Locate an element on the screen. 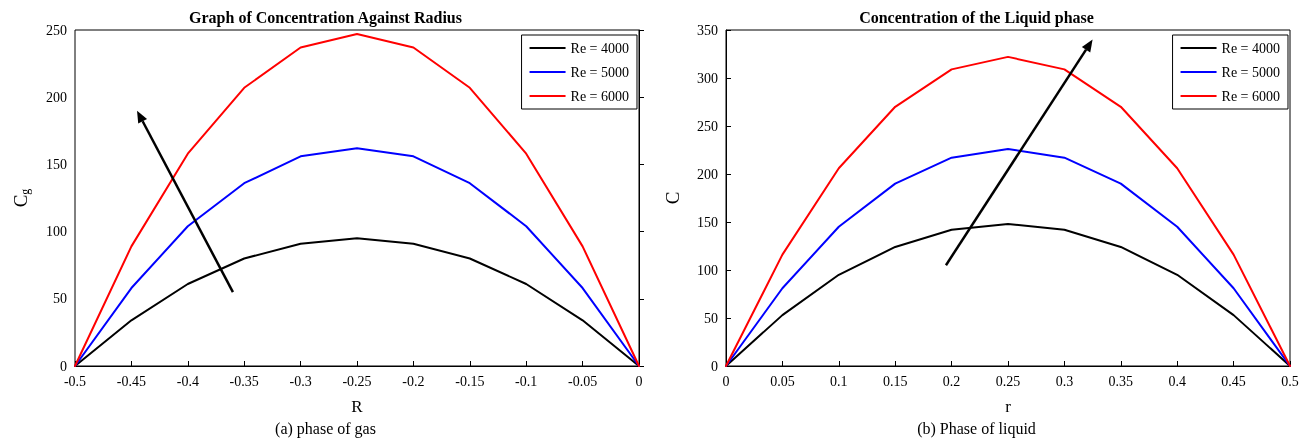 This screenshot has width=1302, height=445. text: (b) Phase of liquid is located at coordinates (976, 429).